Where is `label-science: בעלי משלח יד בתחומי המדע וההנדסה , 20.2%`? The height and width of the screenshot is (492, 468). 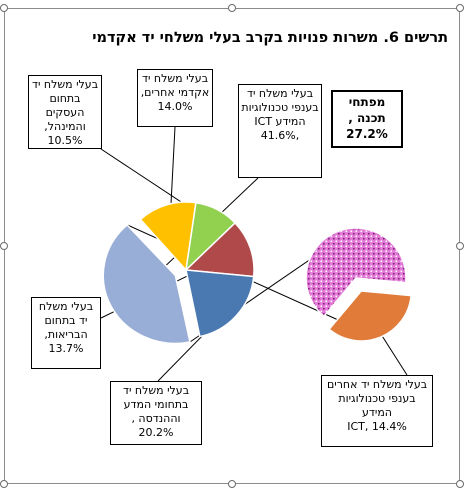
label-science: בעלי משלח יד בתחומי המדע וההנדסה , 20.2% is located at coordinates (156, 413).